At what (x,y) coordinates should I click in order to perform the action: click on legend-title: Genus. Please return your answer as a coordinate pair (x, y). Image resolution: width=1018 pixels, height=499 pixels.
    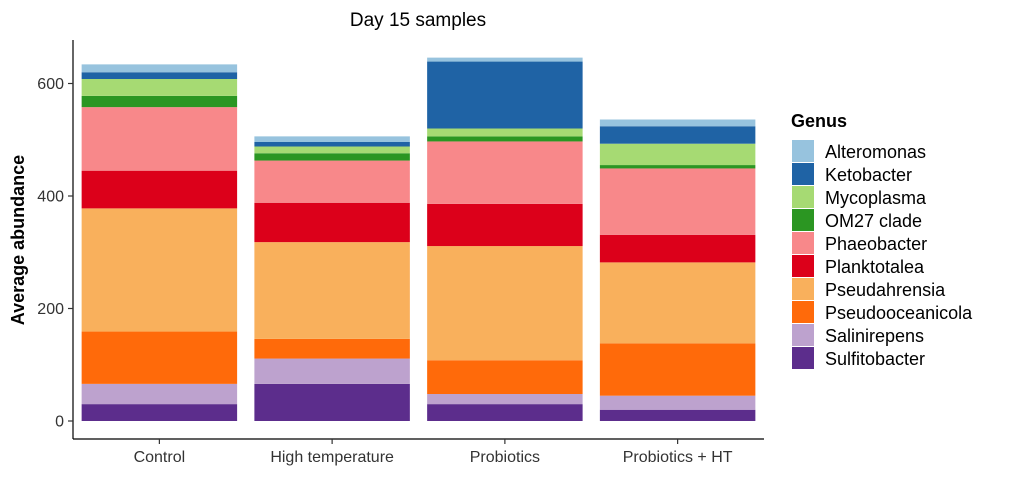
    Looking at the image, I should click on (819, 121).